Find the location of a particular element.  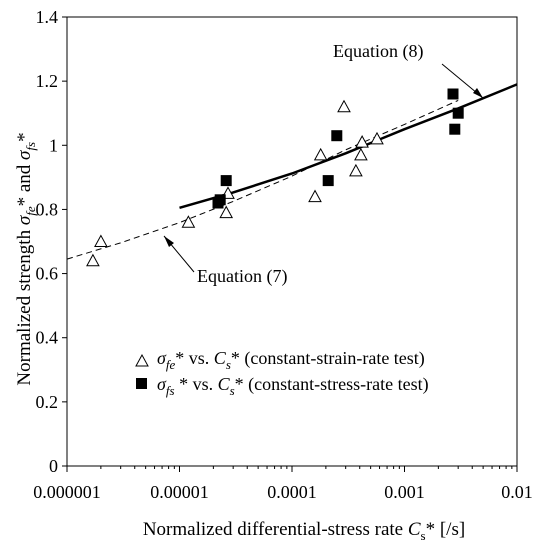

y-axis-title-sub2: fs is located at coordinates (30, 146).